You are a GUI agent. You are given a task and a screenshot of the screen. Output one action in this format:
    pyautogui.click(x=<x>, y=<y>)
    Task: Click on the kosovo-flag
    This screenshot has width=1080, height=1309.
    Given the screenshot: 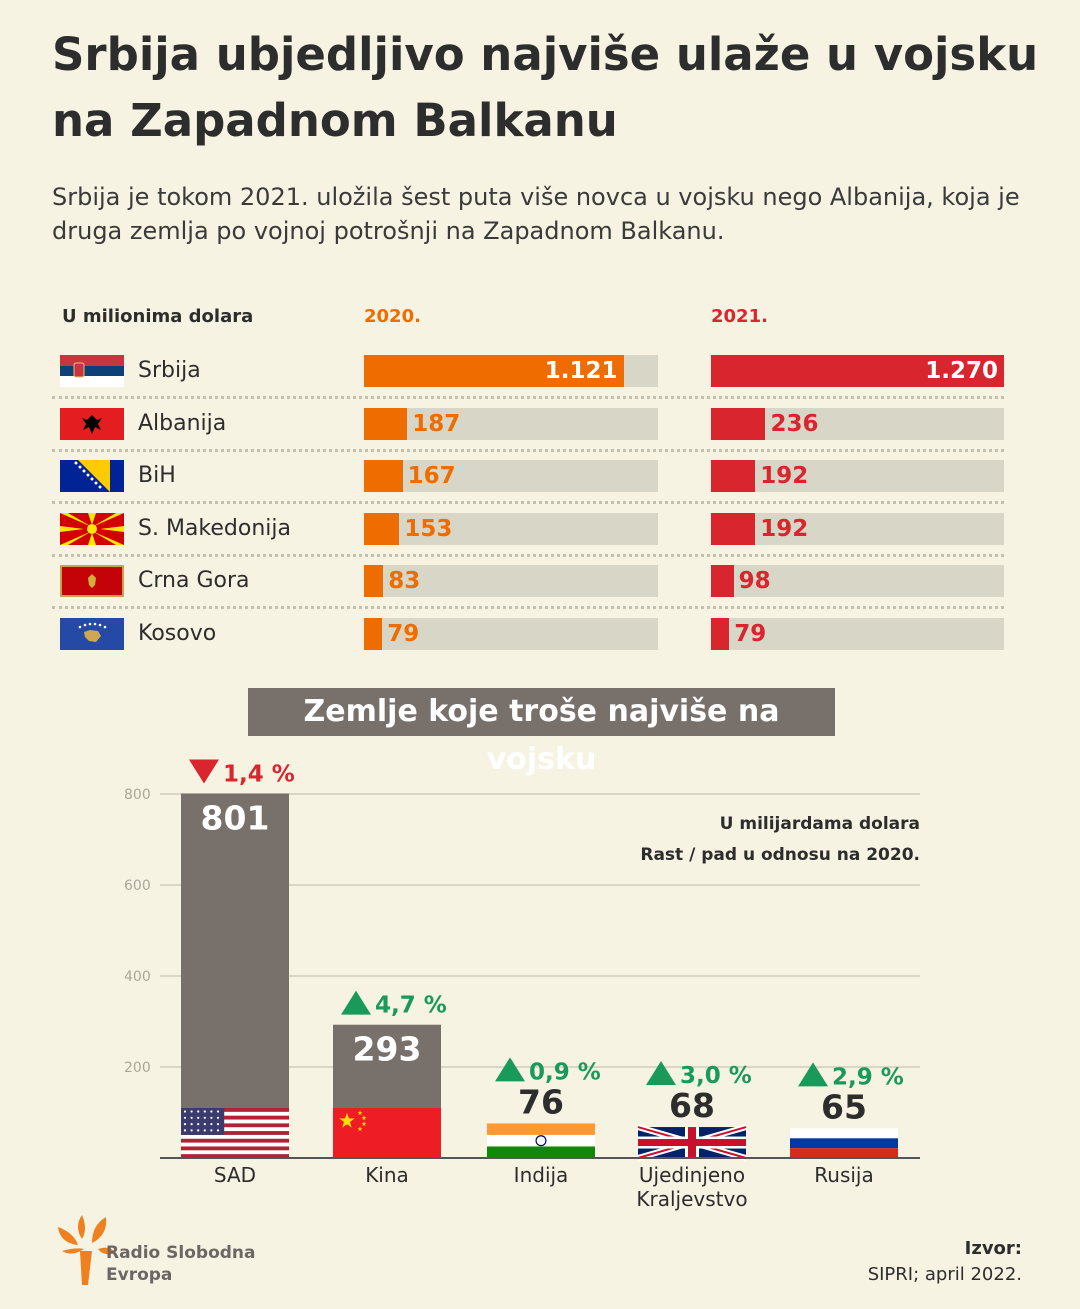 What is the action you would take?
    pyautogui.click(x=92, y=633)
    